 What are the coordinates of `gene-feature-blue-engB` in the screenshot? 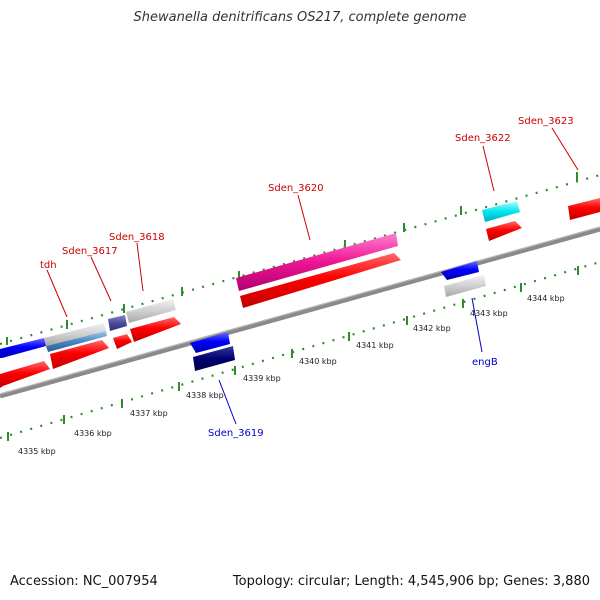 It's located at (460, 270).